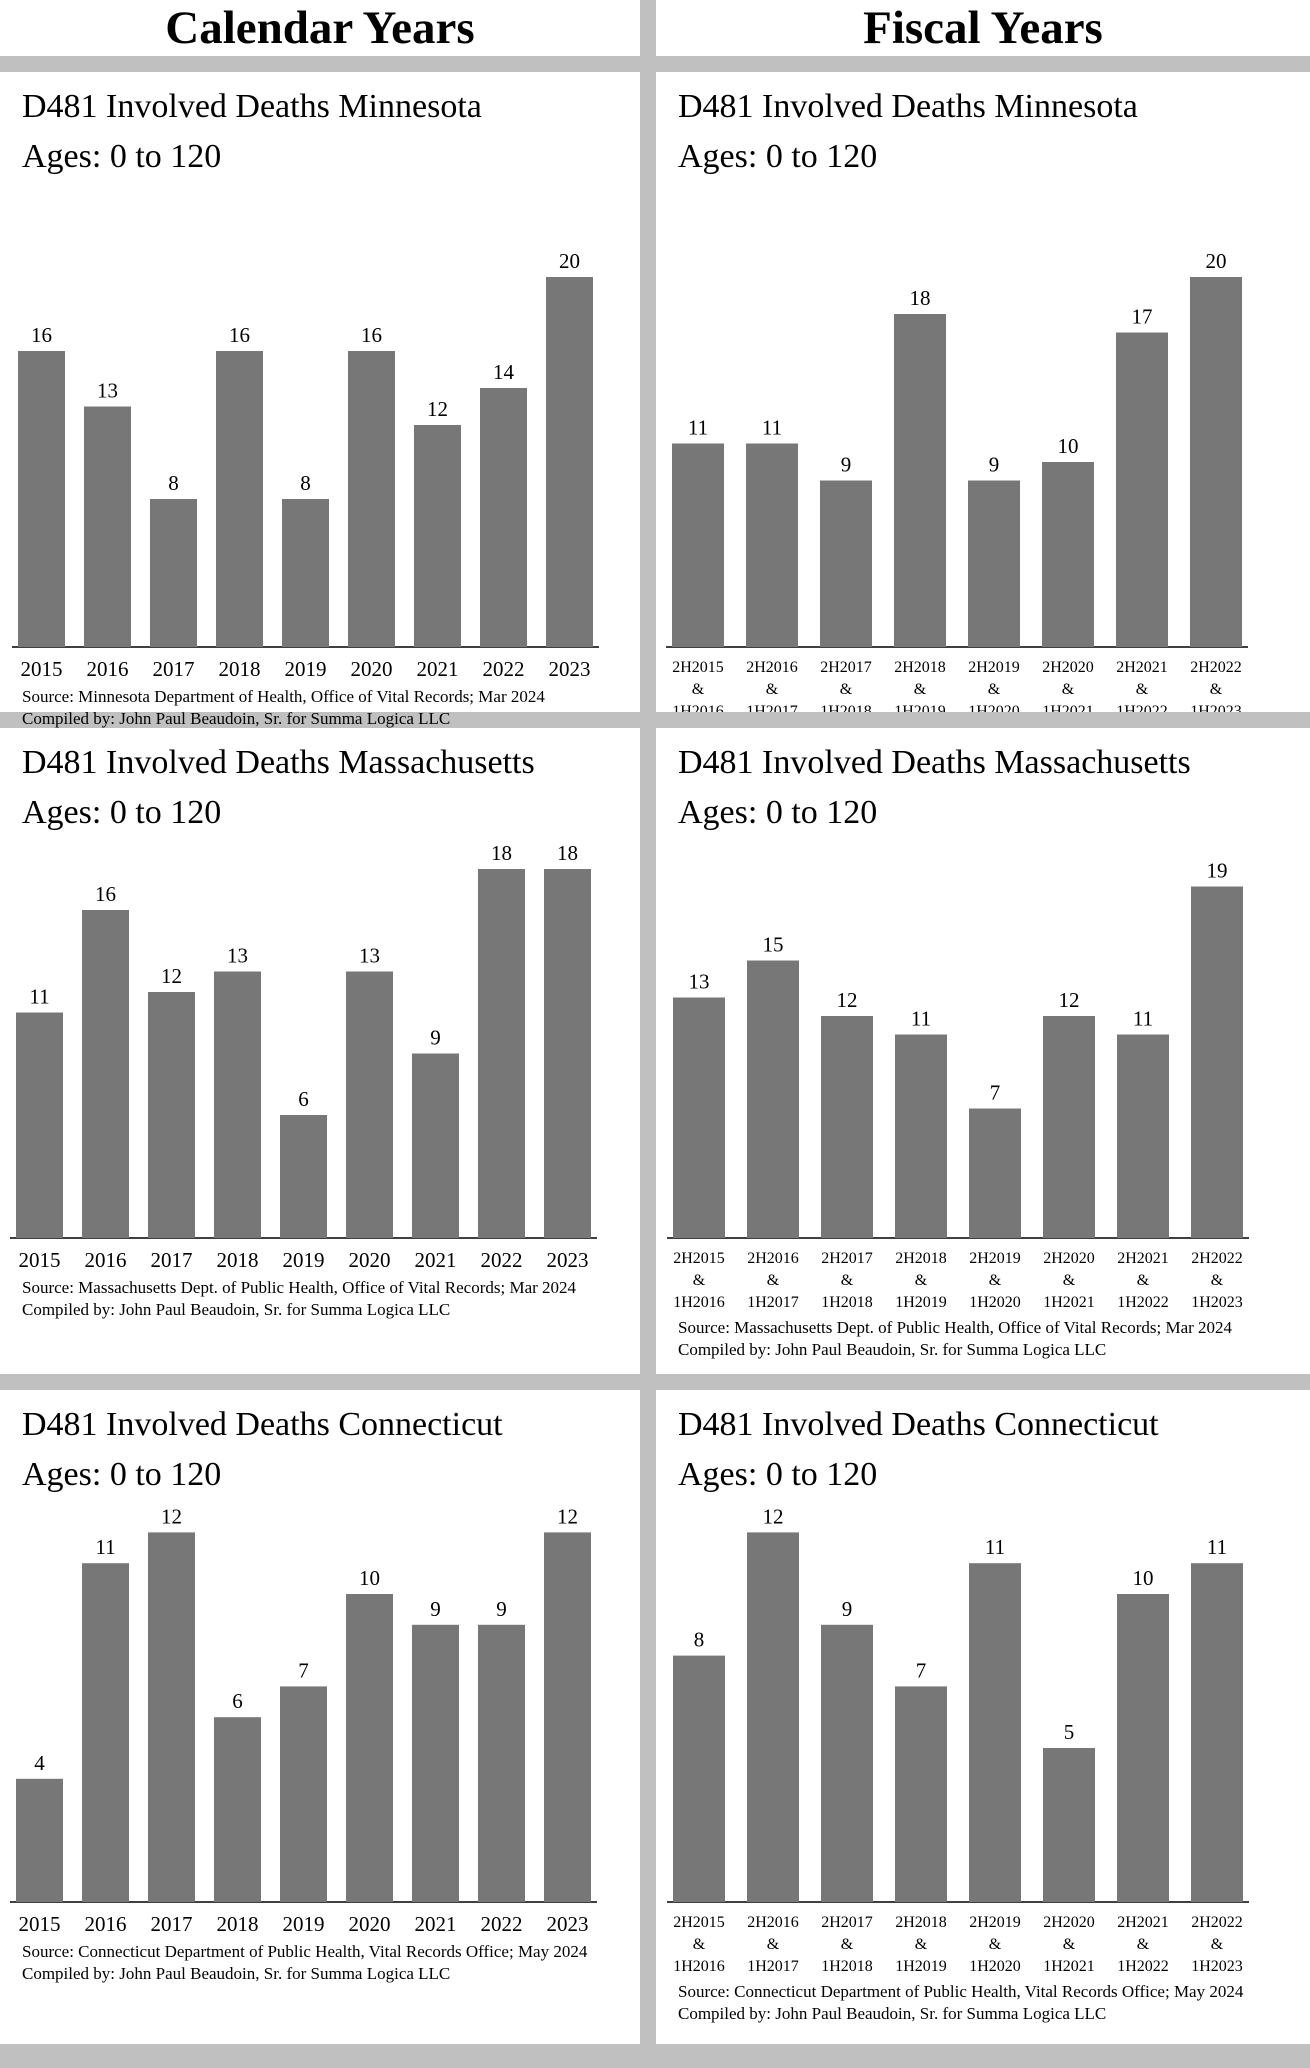  What do you see at coordinates (773, 1966) in the screenshot?
I see `x-tick-label: 1H2017` at bounding box center [773, 1966].